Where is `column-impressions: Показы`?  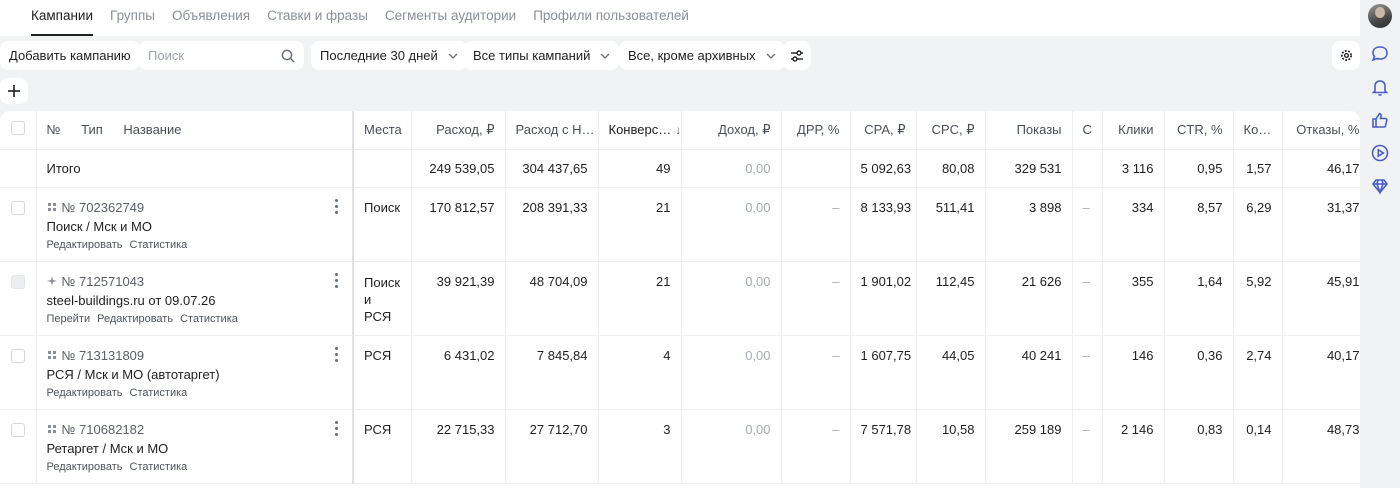 column-impressions: Показы is located at coordinates (1029, 130).